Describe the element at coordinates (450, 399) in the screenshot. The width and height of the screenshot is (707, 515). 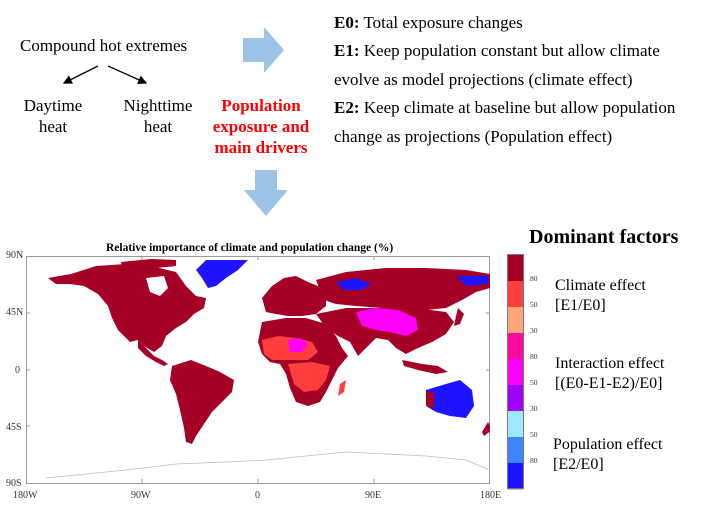
I see `region-australia` at that location.